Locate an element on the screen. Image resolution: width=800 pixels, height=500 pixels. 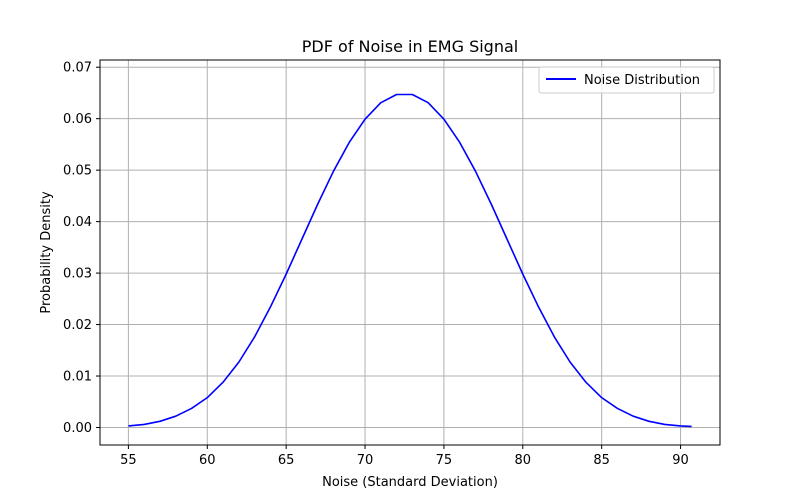
y-tick-label: 0.07 is located at coordinates (77, 68).